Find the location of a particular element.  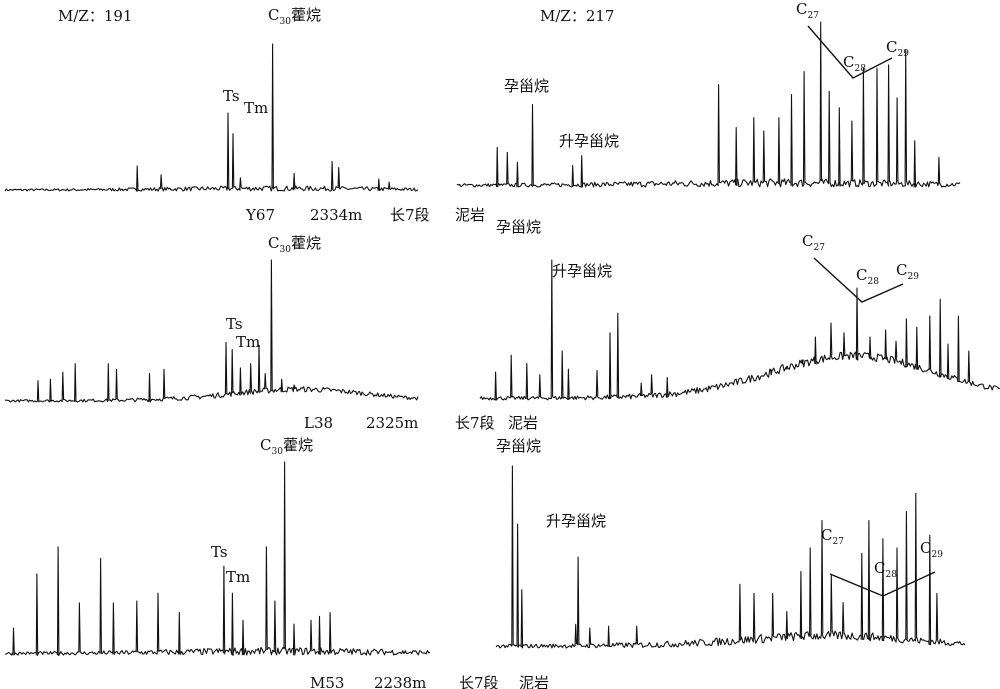

c28-label-row1: C28 is located at coordinates (854, 63).